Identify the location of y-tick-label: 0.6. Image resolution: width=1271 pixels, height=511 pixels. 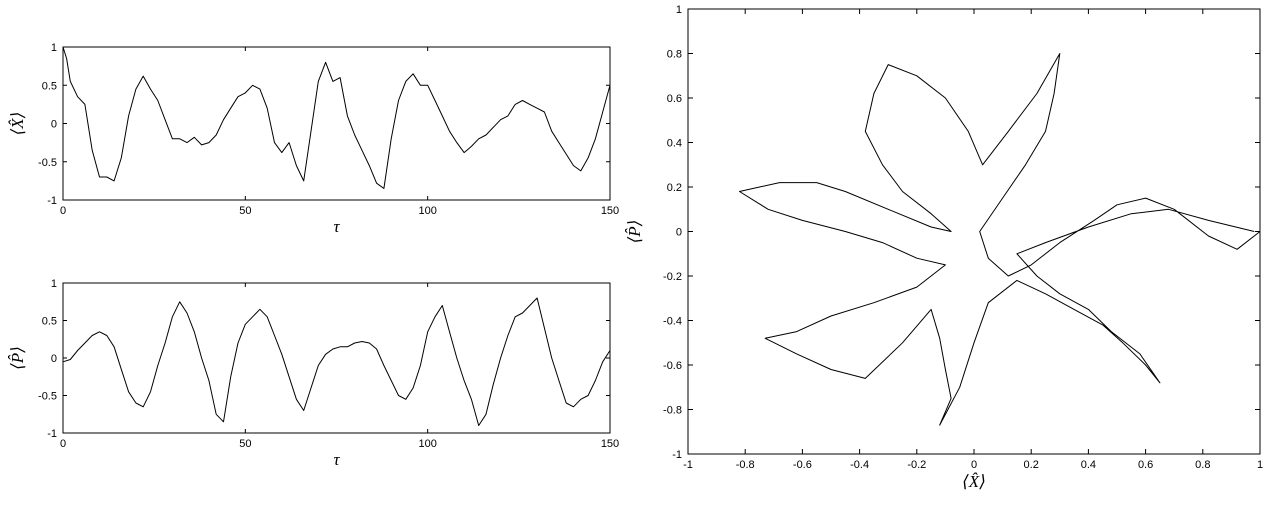
(674, 99).